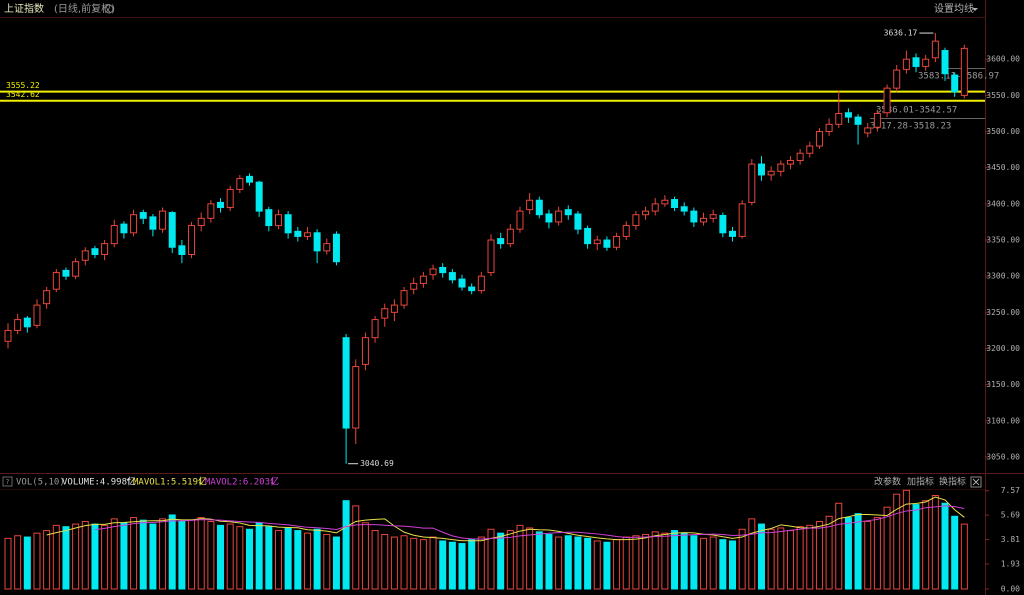 The height and width of the screenshot is (595, 1024). I want to click on indicator-button: 换指标, so click(952, 482).